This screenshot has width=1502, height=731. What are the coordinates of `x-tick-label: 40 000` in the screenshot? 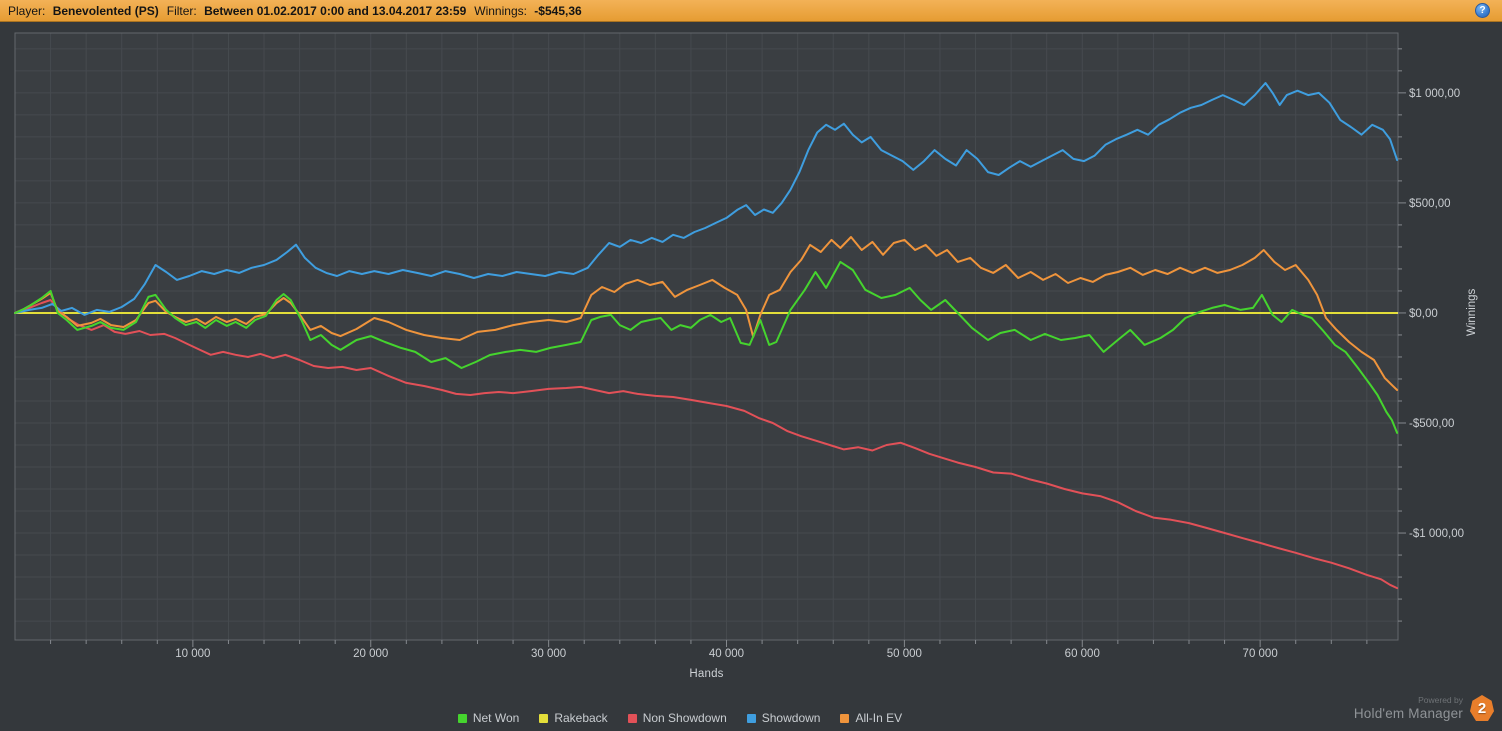 It's located at (726, 654).